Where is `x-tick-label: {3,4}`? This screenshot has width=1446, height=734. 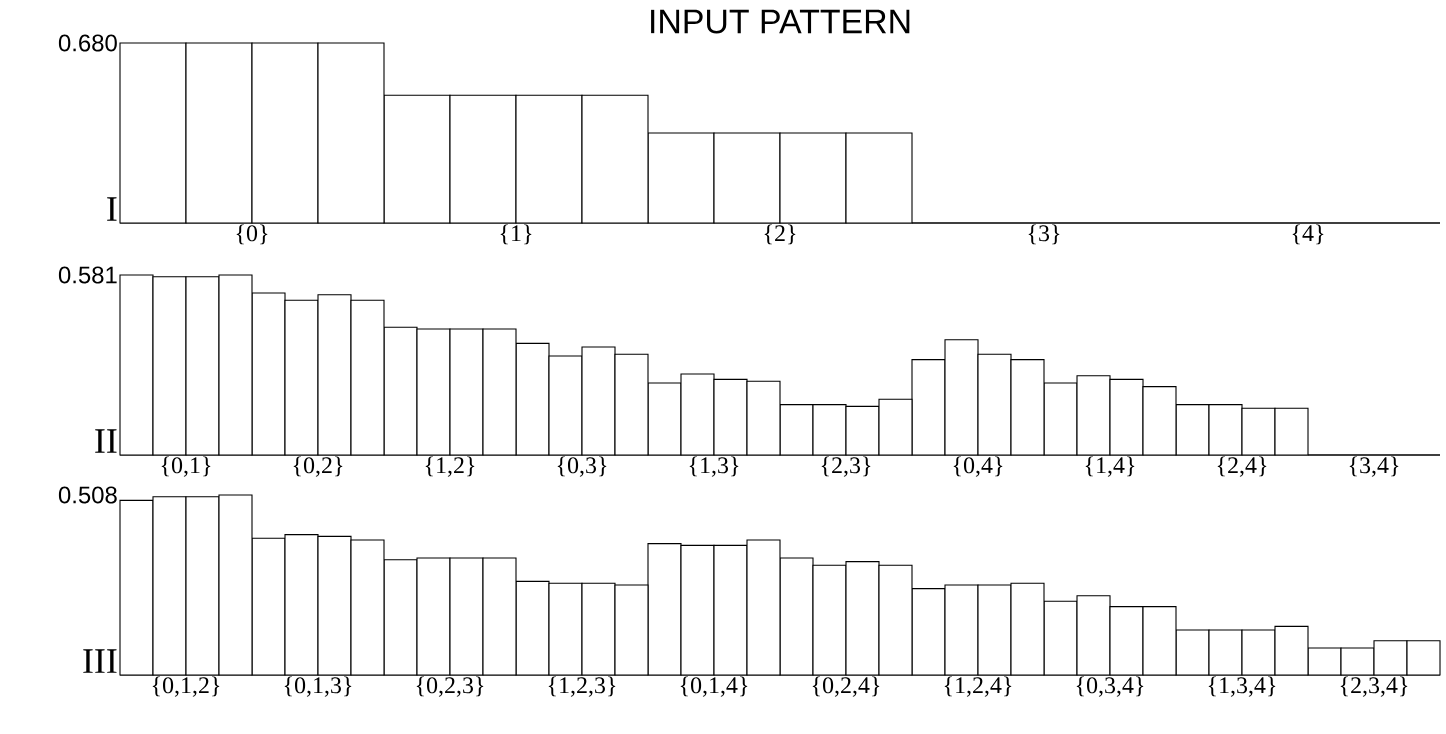
x-tick-label: {3,4} is located at coordinates (1374, 466).